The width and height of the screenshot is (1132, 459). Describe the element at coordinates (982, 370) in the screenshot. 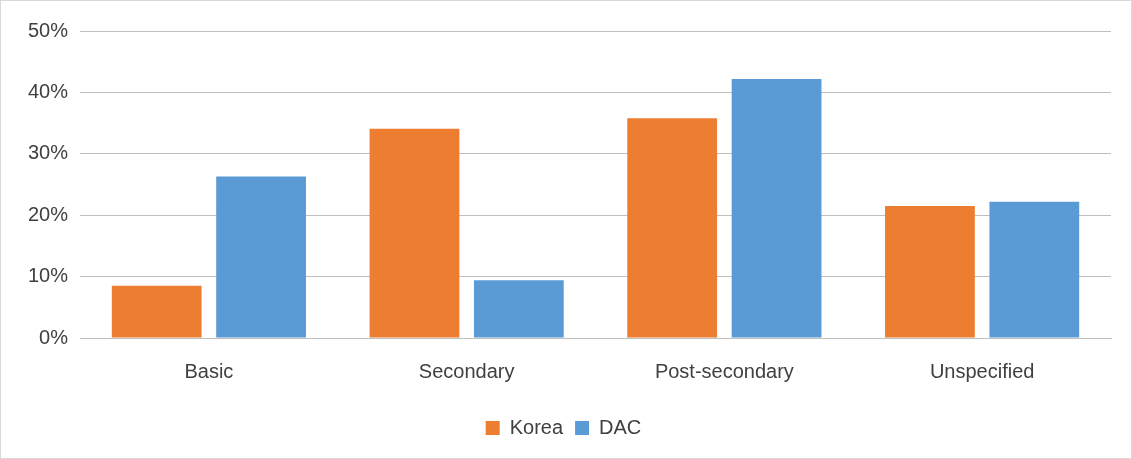

I see `x-tick-label: Unspecified` at that location.